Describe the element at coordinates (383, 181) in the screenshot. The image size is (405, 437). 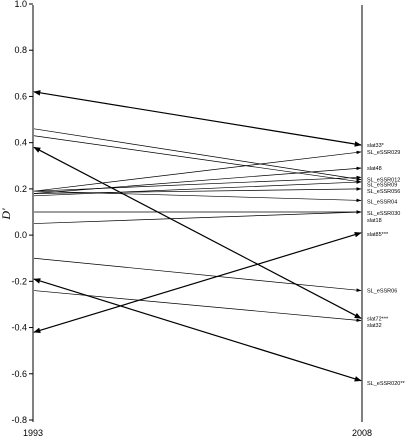
I see `marker-label: SL_eSSR012` at that location.